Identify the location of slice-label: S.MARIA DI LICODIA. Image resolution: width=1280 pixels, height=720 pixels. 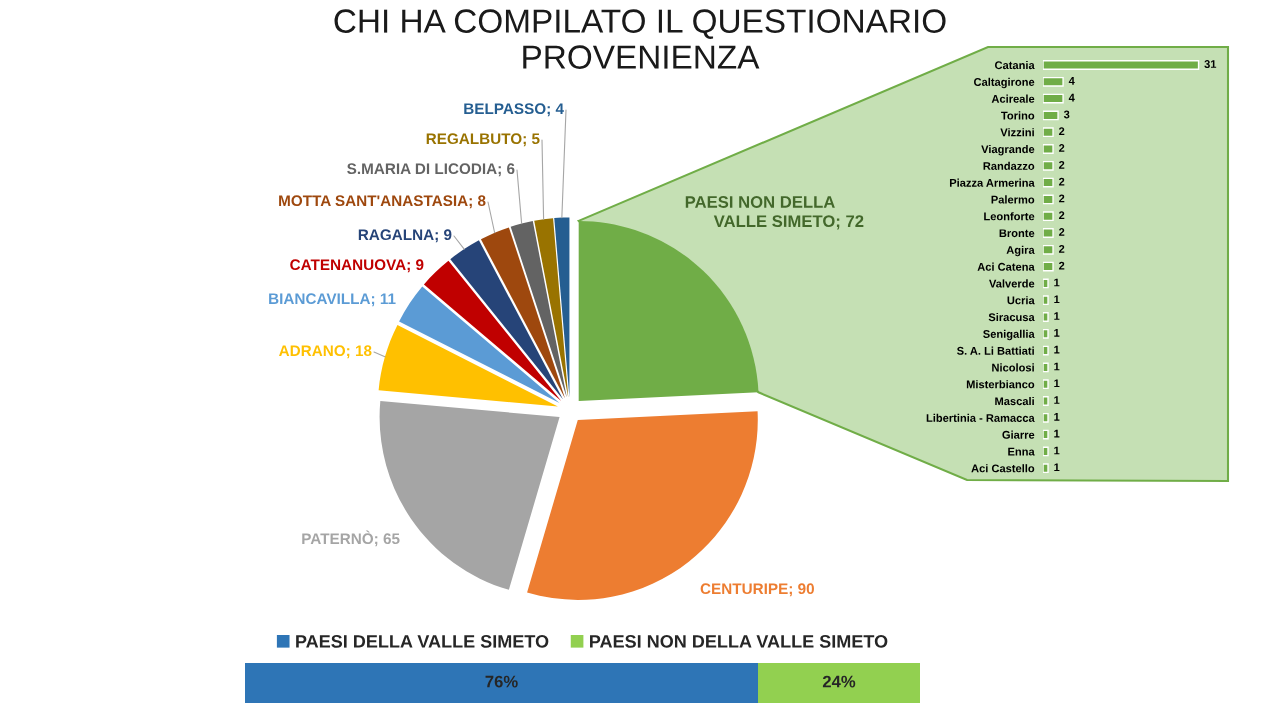
(422, 169).